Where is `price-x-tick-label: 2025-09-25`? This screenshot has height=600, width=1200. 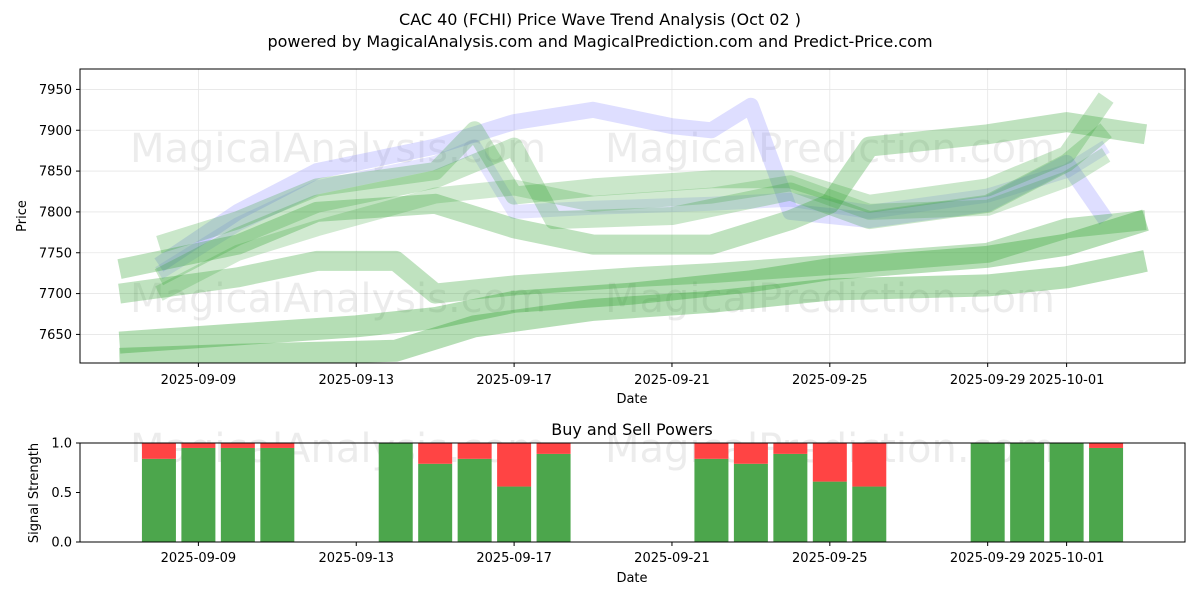
price-x-tick-label: 2025-09-25 is located at coordinates (830, 380).